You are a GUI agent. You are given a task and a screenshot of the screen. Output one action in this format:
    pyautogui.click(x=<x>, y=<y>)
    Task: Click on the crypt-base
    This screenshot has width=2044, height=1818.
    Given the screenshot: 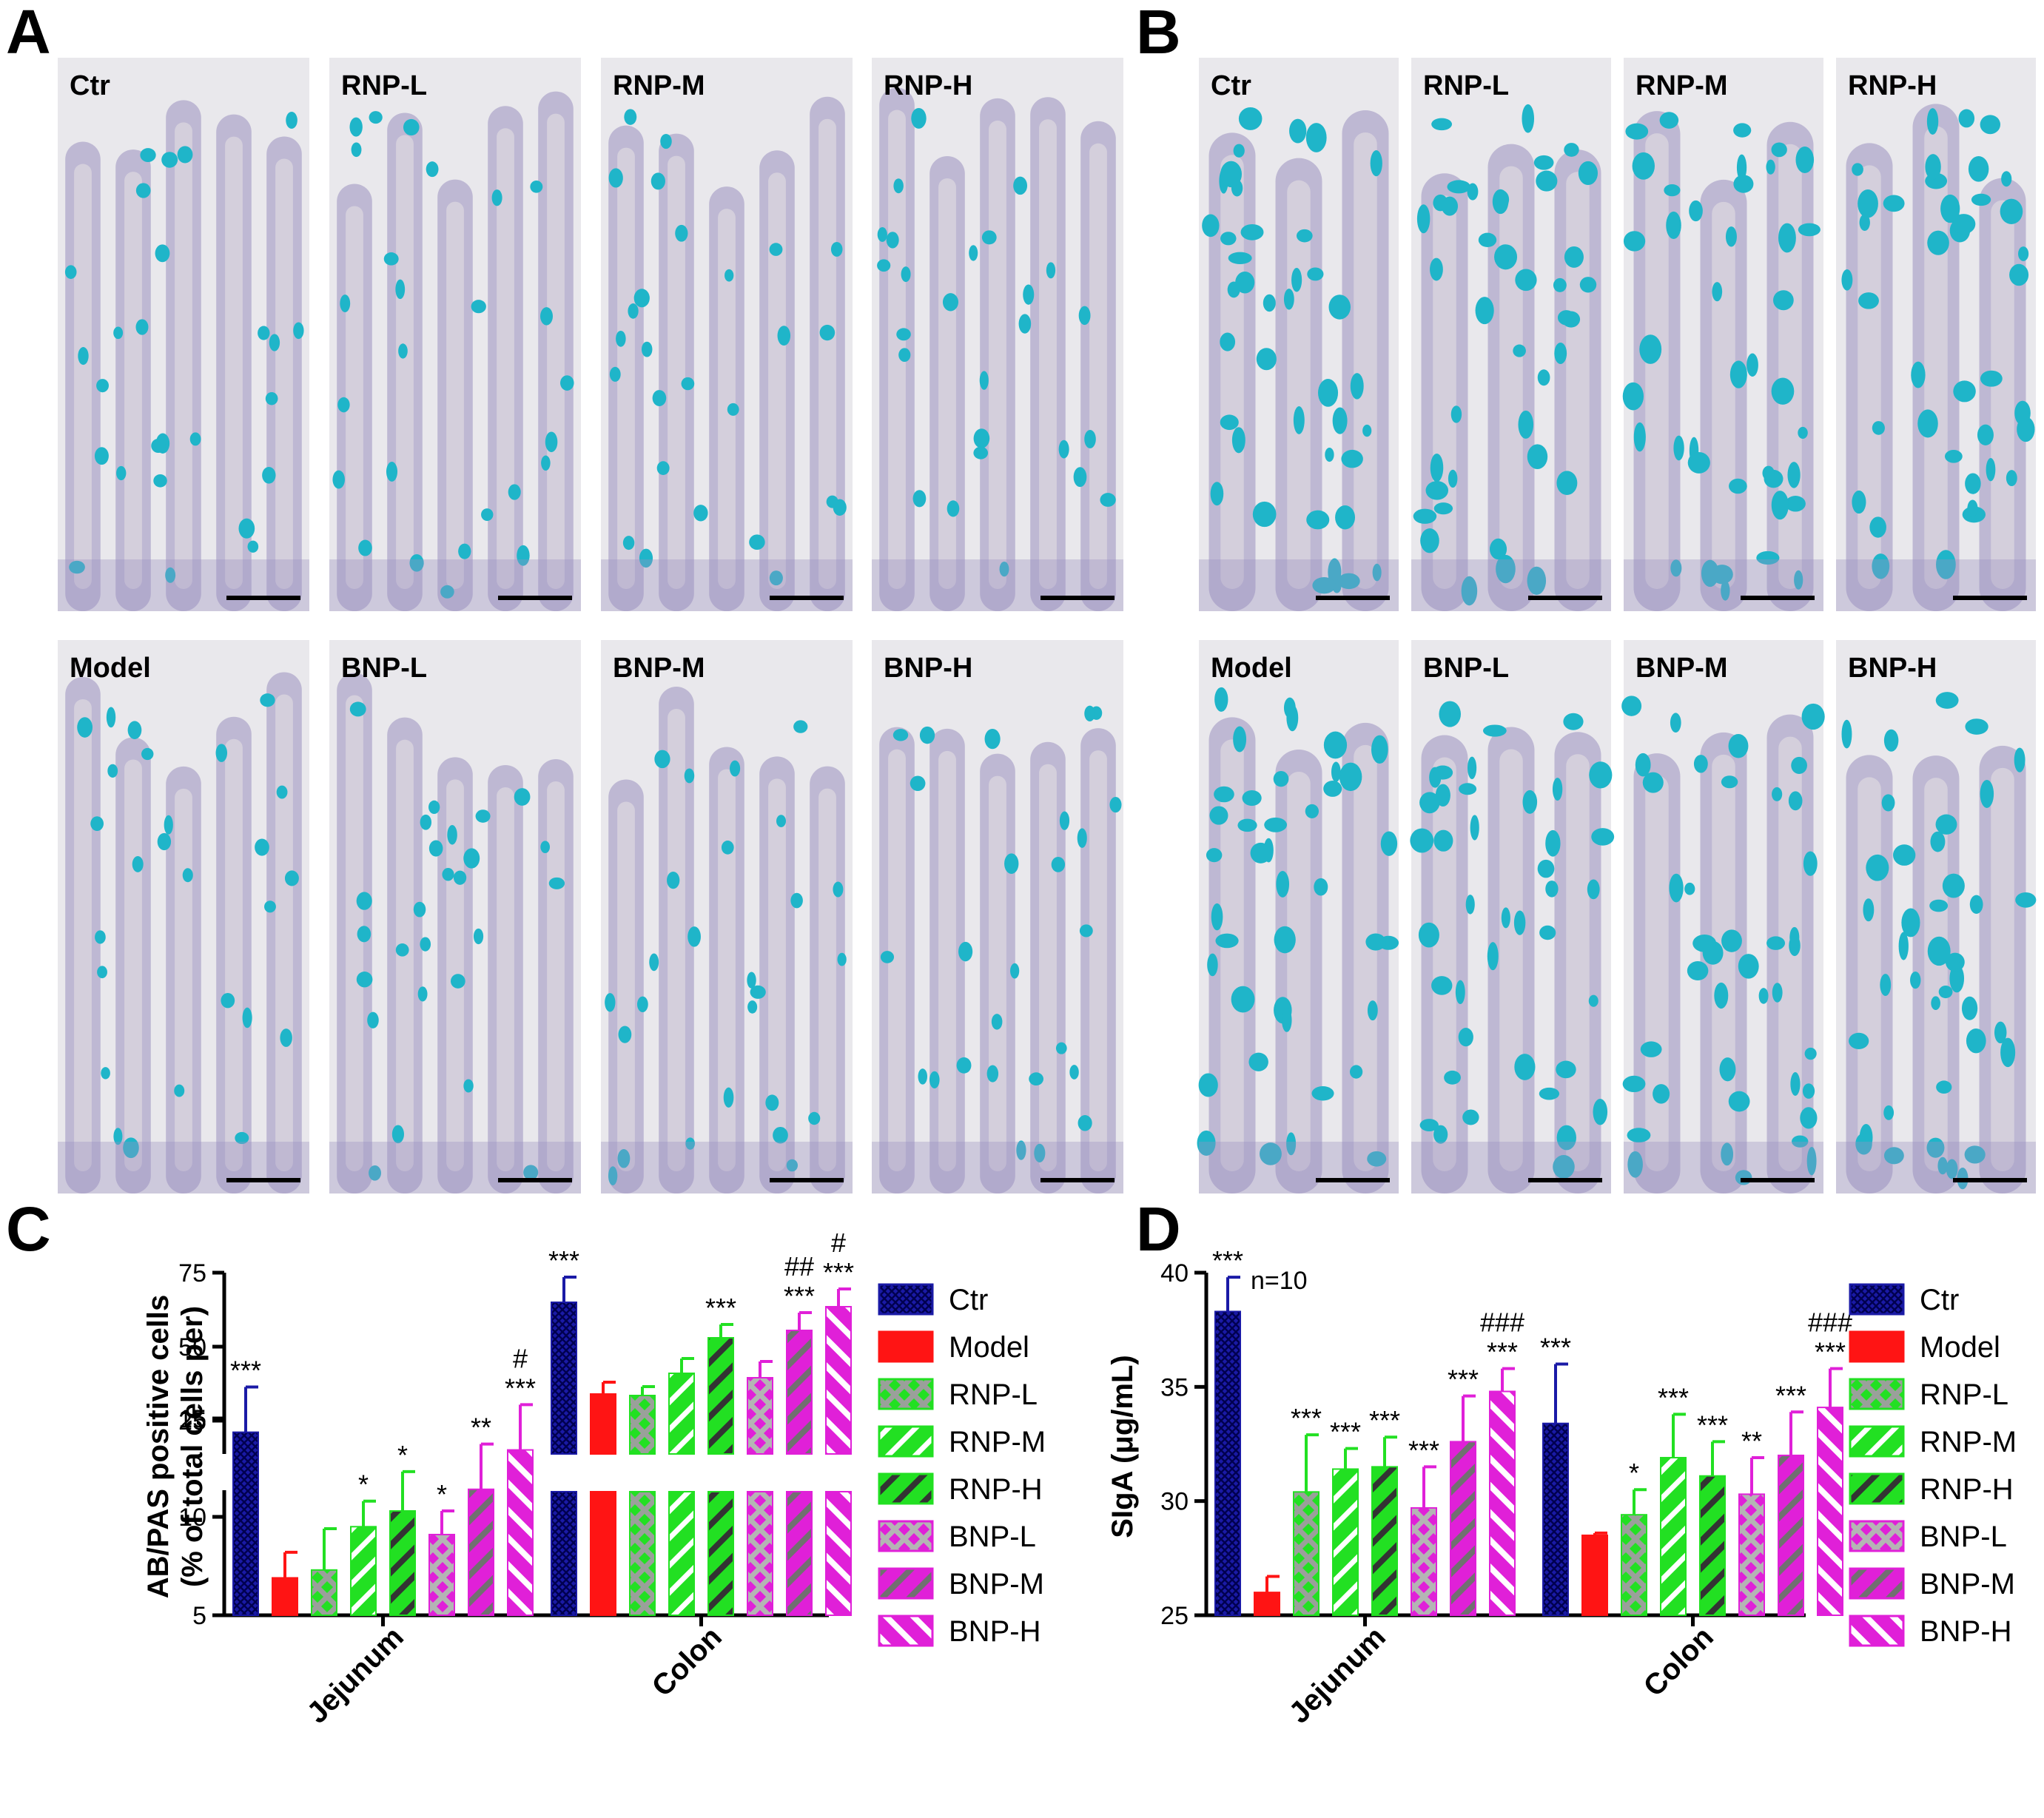 What is the action you would take?
    pyautogui.click(x=727, y=585)
    